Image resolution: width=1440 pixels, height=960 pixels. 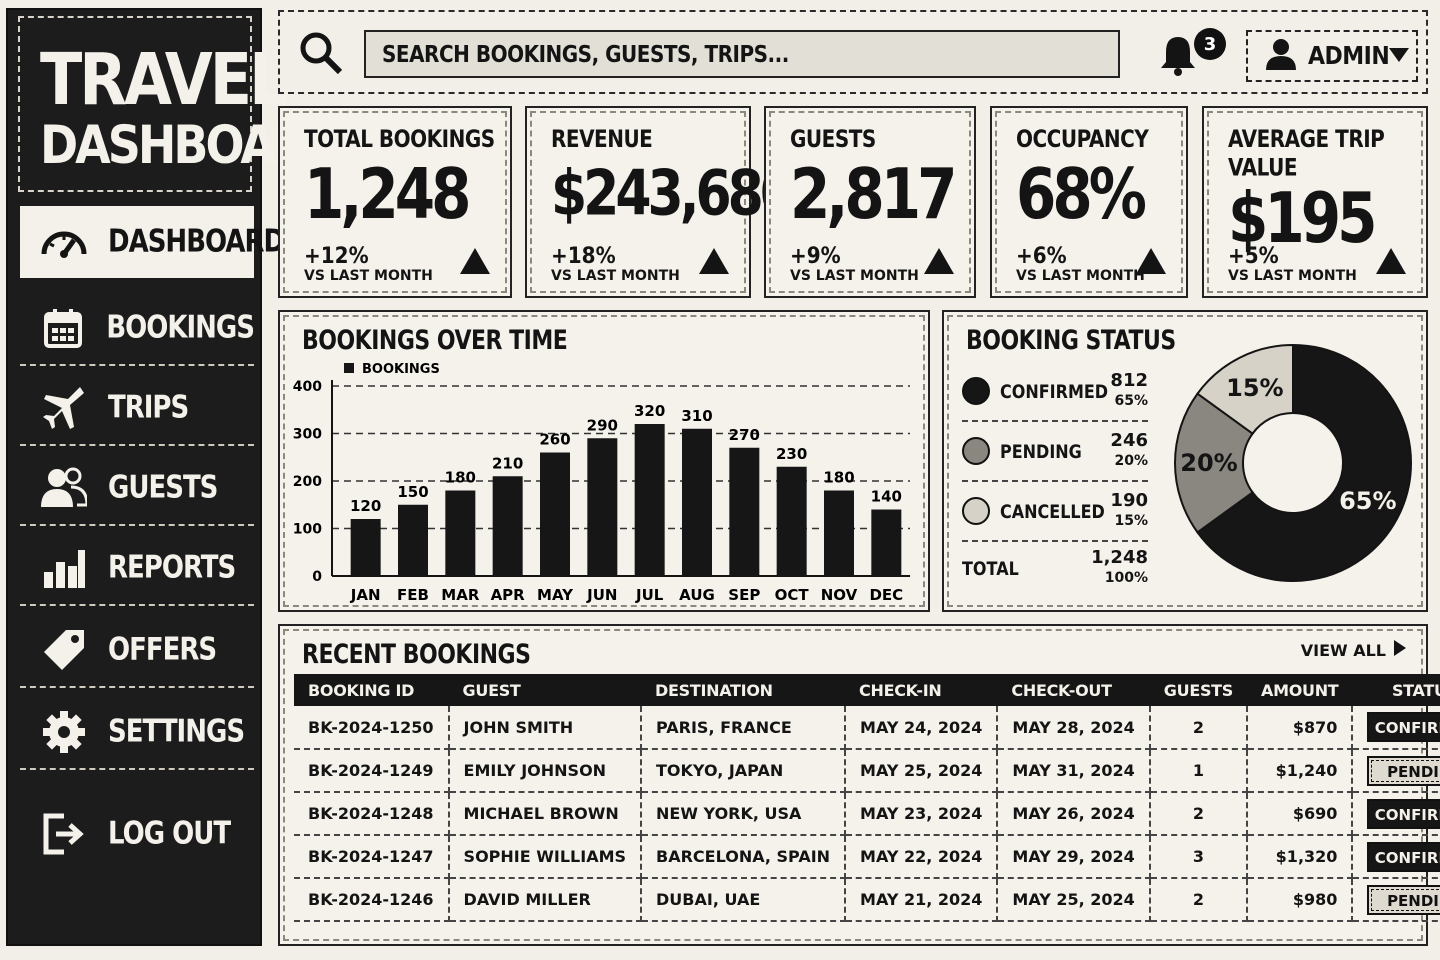 I want to click on donut-slice-pending, so click(x=1214, y=463).